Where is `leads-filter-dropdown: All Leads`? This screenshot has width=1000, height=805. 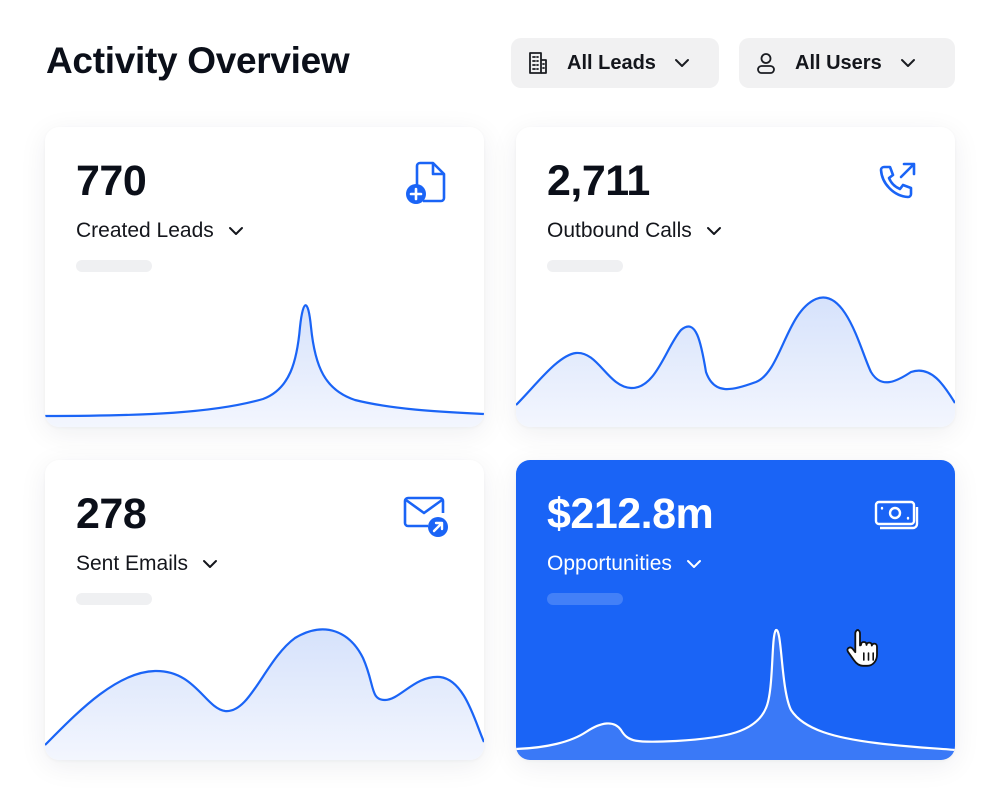
leads-filter-dropdown: All Leads is located at coordinates (615, 63).